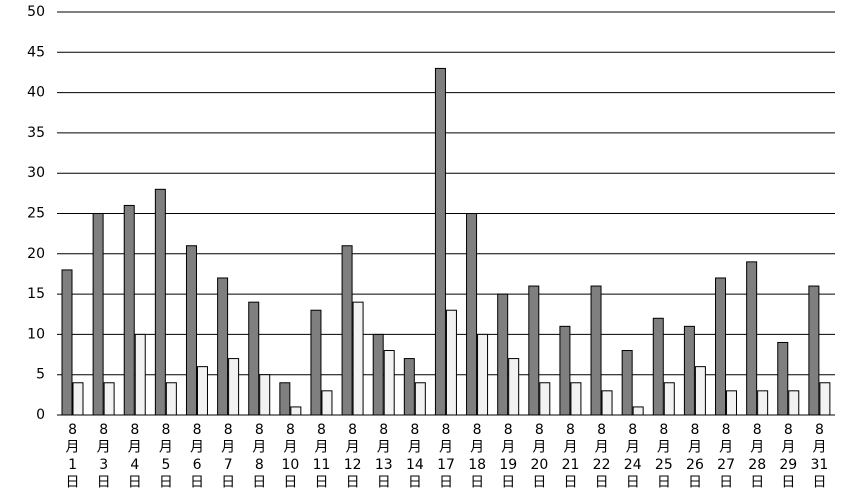 This screenshot has height=497, width=843. Describe the element at coordinates (788, 456) in the screenshot. I see `x-tick-label: 8 月 29 日` at that location.